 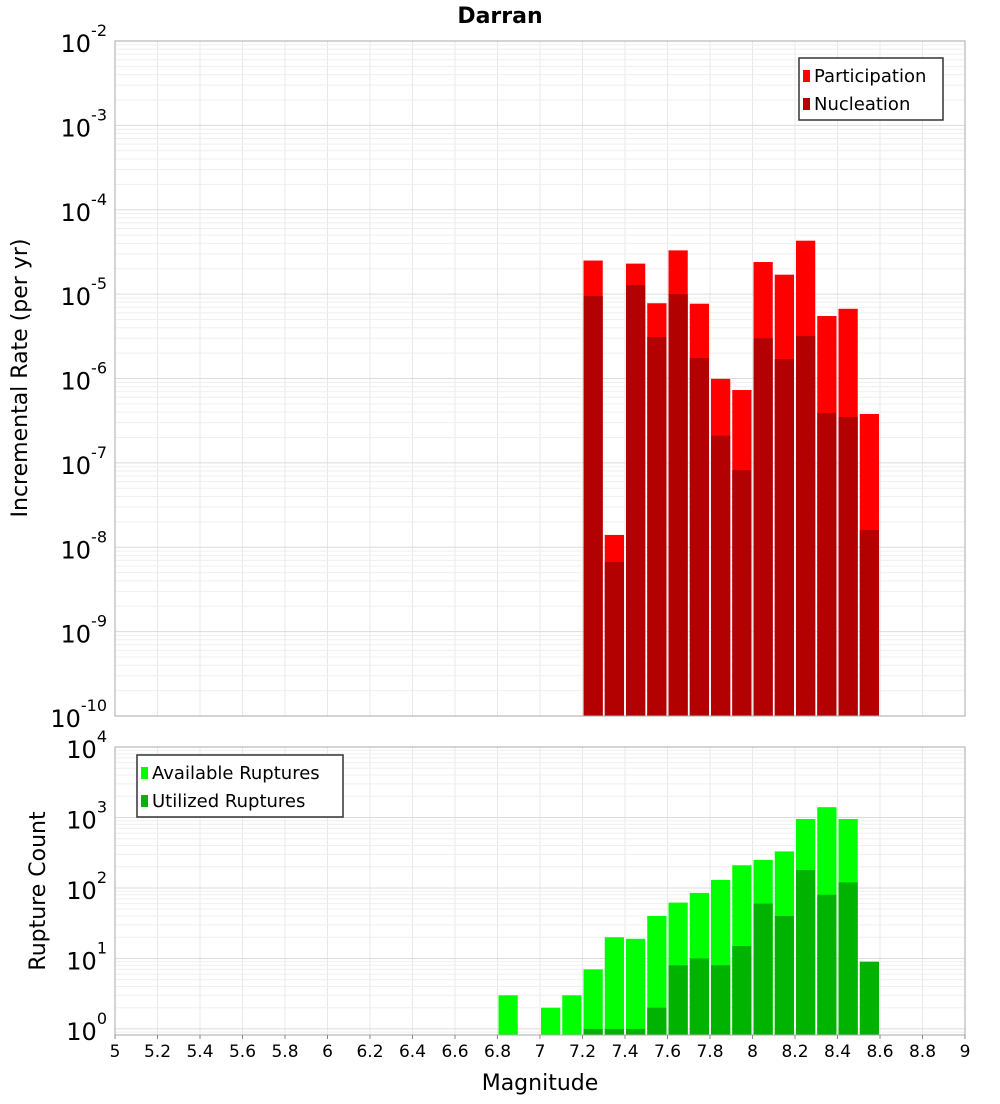 What do you see at coordinates (78, 714) in the screenshot?
I see `y-tick-label: 10⁻¹⁰` at bounding box center [78, 714].